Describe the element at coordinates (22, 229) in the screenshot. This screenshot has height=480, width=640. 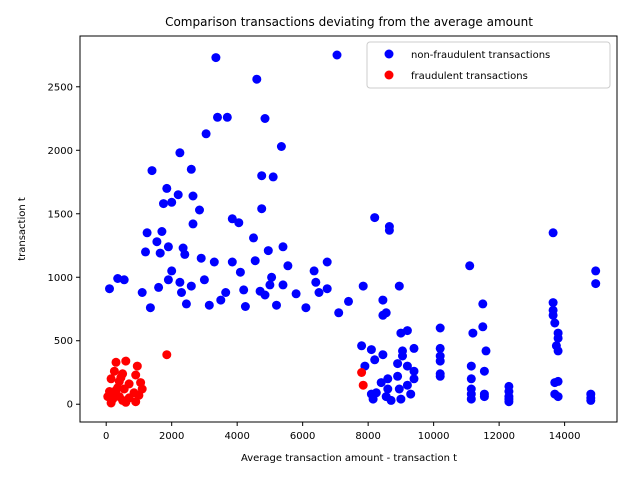
I see `y-axis-label: transaction t` at that location.